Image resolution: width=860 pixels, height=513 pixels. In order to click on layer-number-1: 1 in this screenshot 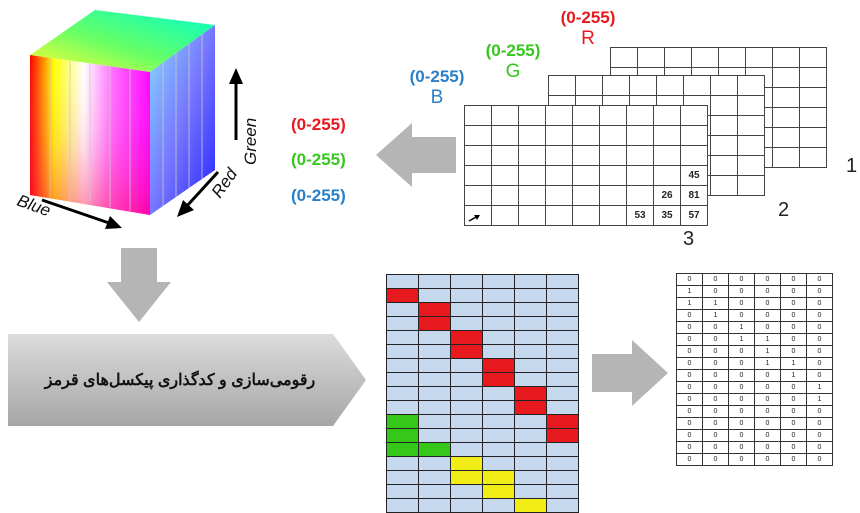, I will do `click(852, 166)`.